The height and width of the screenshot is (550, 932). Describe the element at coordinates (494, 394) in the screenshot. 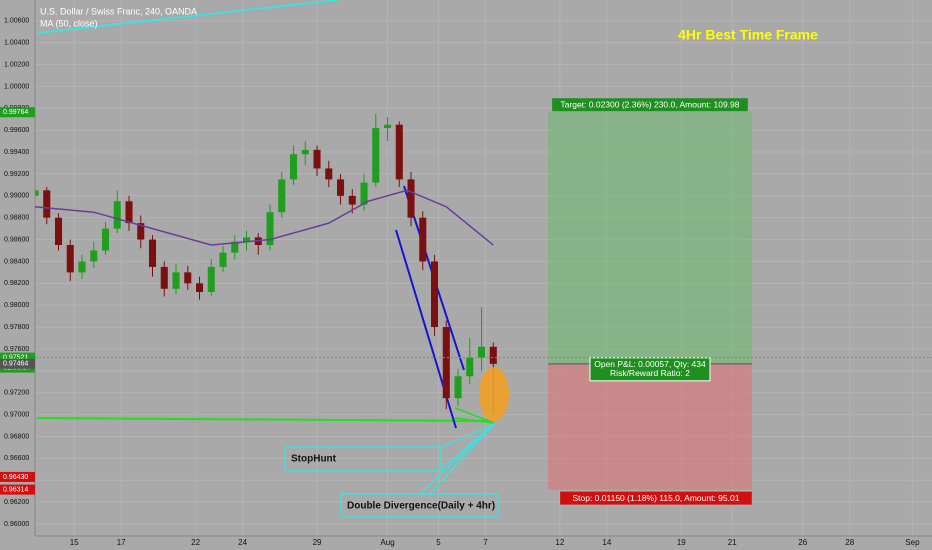

I see `highlight-ellipse` at that location.